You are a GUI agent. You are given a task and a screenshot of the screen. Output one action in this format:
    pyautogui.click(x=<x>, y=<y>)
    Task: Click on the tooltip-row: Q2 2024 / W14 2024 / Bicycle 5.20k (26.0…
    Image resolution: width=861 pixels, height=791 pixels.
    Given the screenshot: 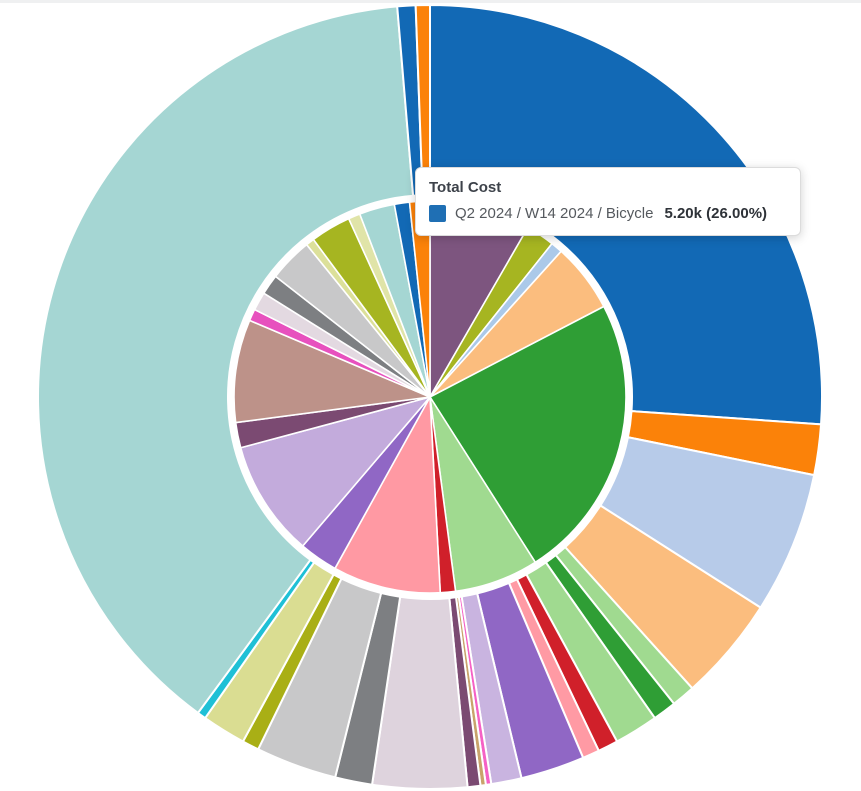 What is the action you would take?
    pyautogui.click(x=608, y=213)
    